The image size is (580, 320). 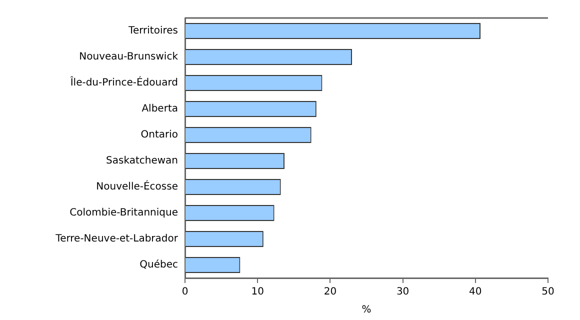 I want to click on y-tick-label: Territoires, so click(x=153, y=31).